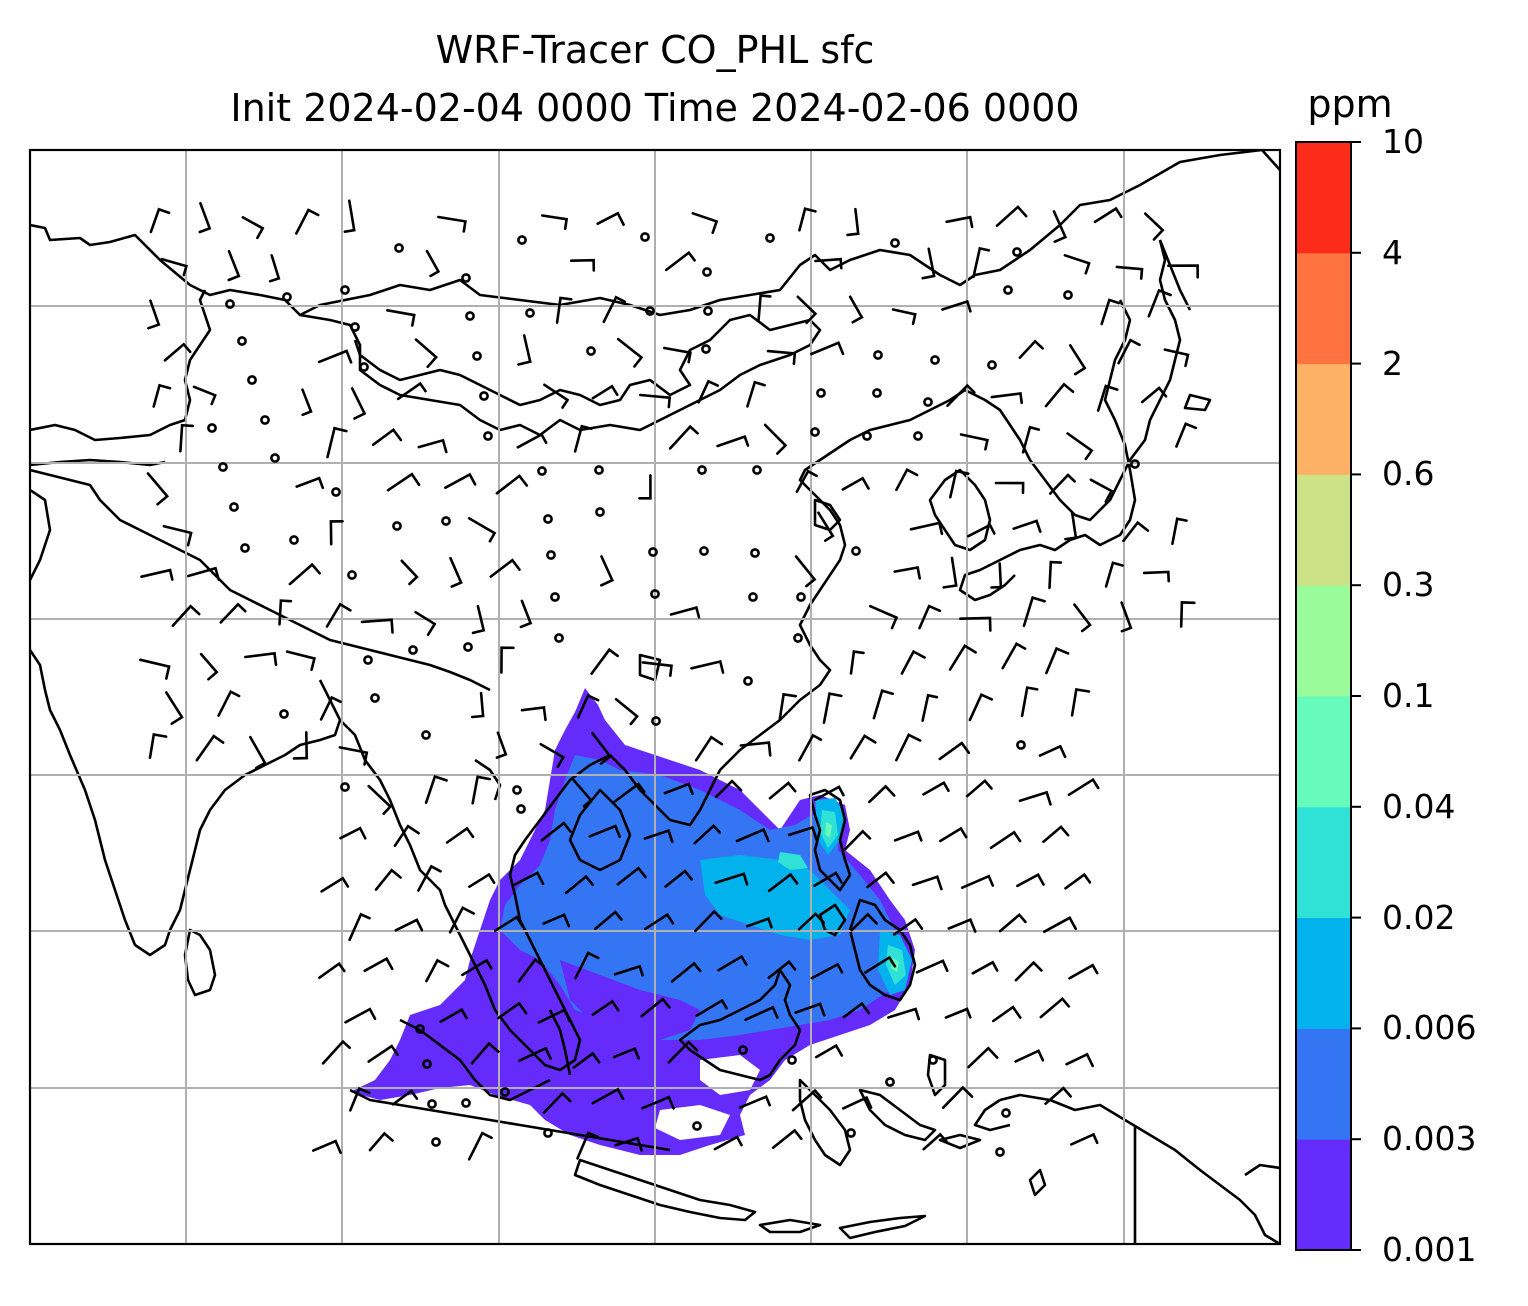 The width and height of the screenshot is (1528, 1306). Describe the element at coordinates (1403, 141) in the screenshot. I see `colorbar-tick-label: 10` at that location.